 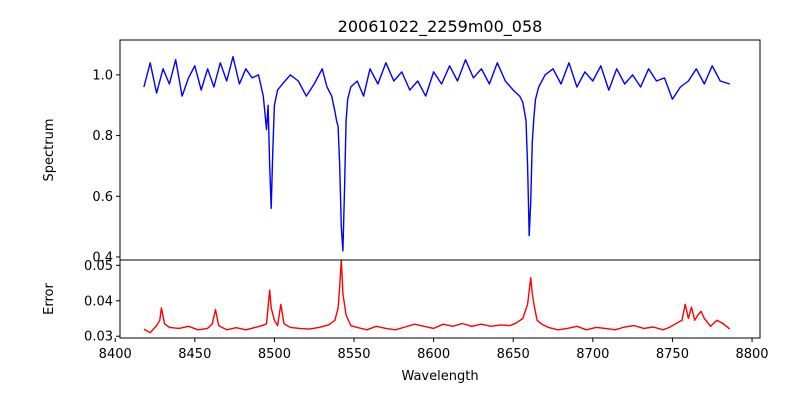 I want to click on x-tick-label: 8750, so click(x=672, y=354).